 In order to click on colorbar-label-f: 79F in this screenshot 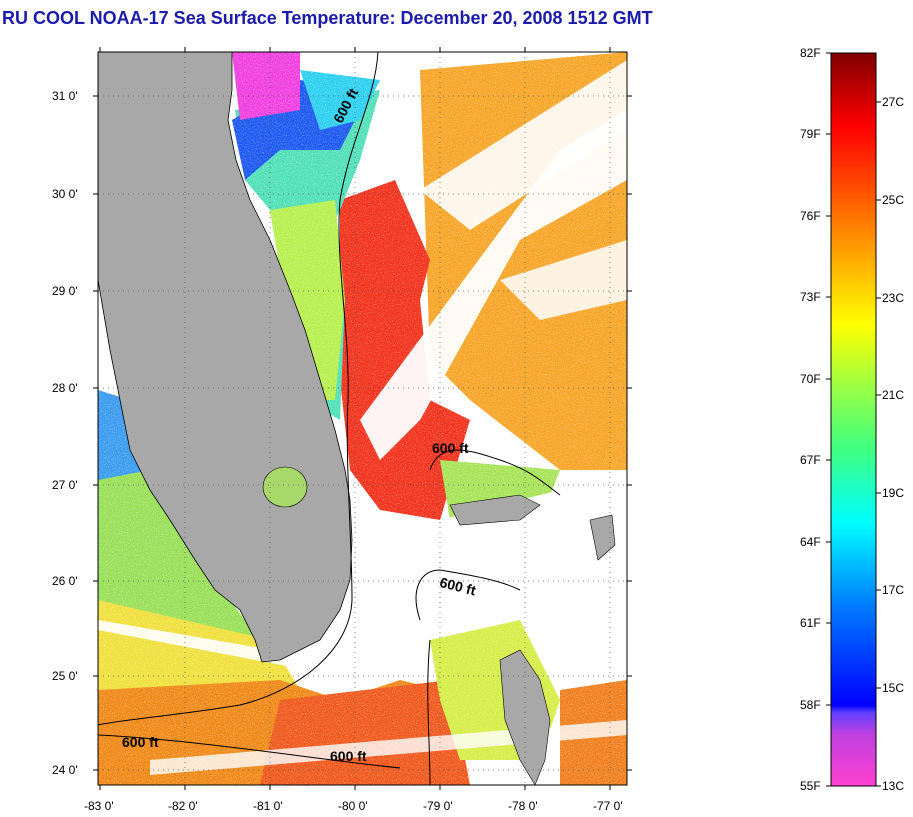, I will do `click(810, 134)`.